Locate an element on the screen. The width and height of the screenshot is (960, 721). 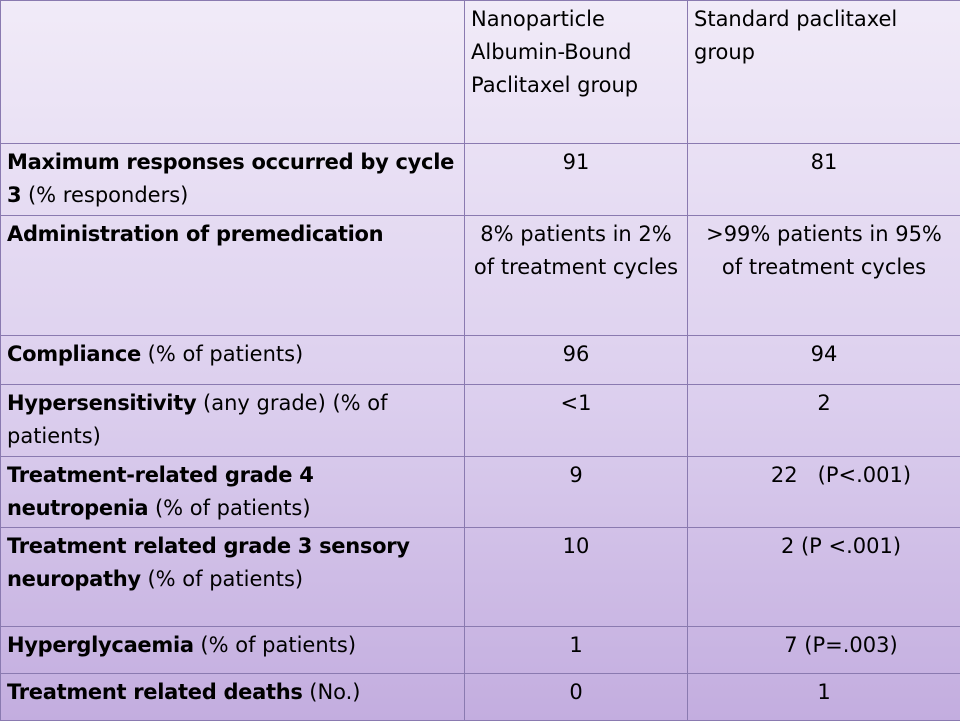
table-row: Compliance (% of patients) 96 94 is located at coordinates (480, 360).